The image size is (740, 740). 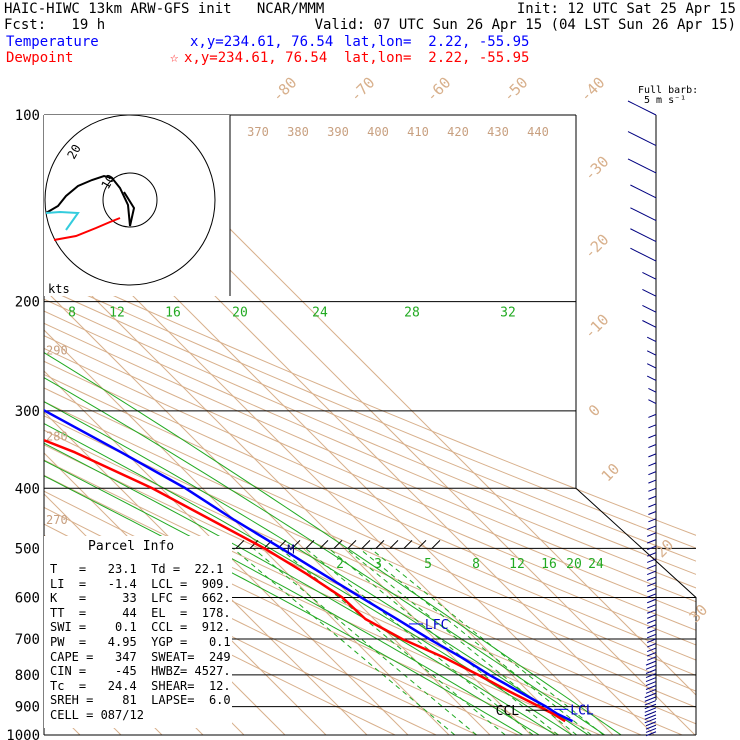 What do you see at coordinates (549, 564) in the screenshot?
I see `mixing-ratio-label: 16` at bounding box center [549, 564].